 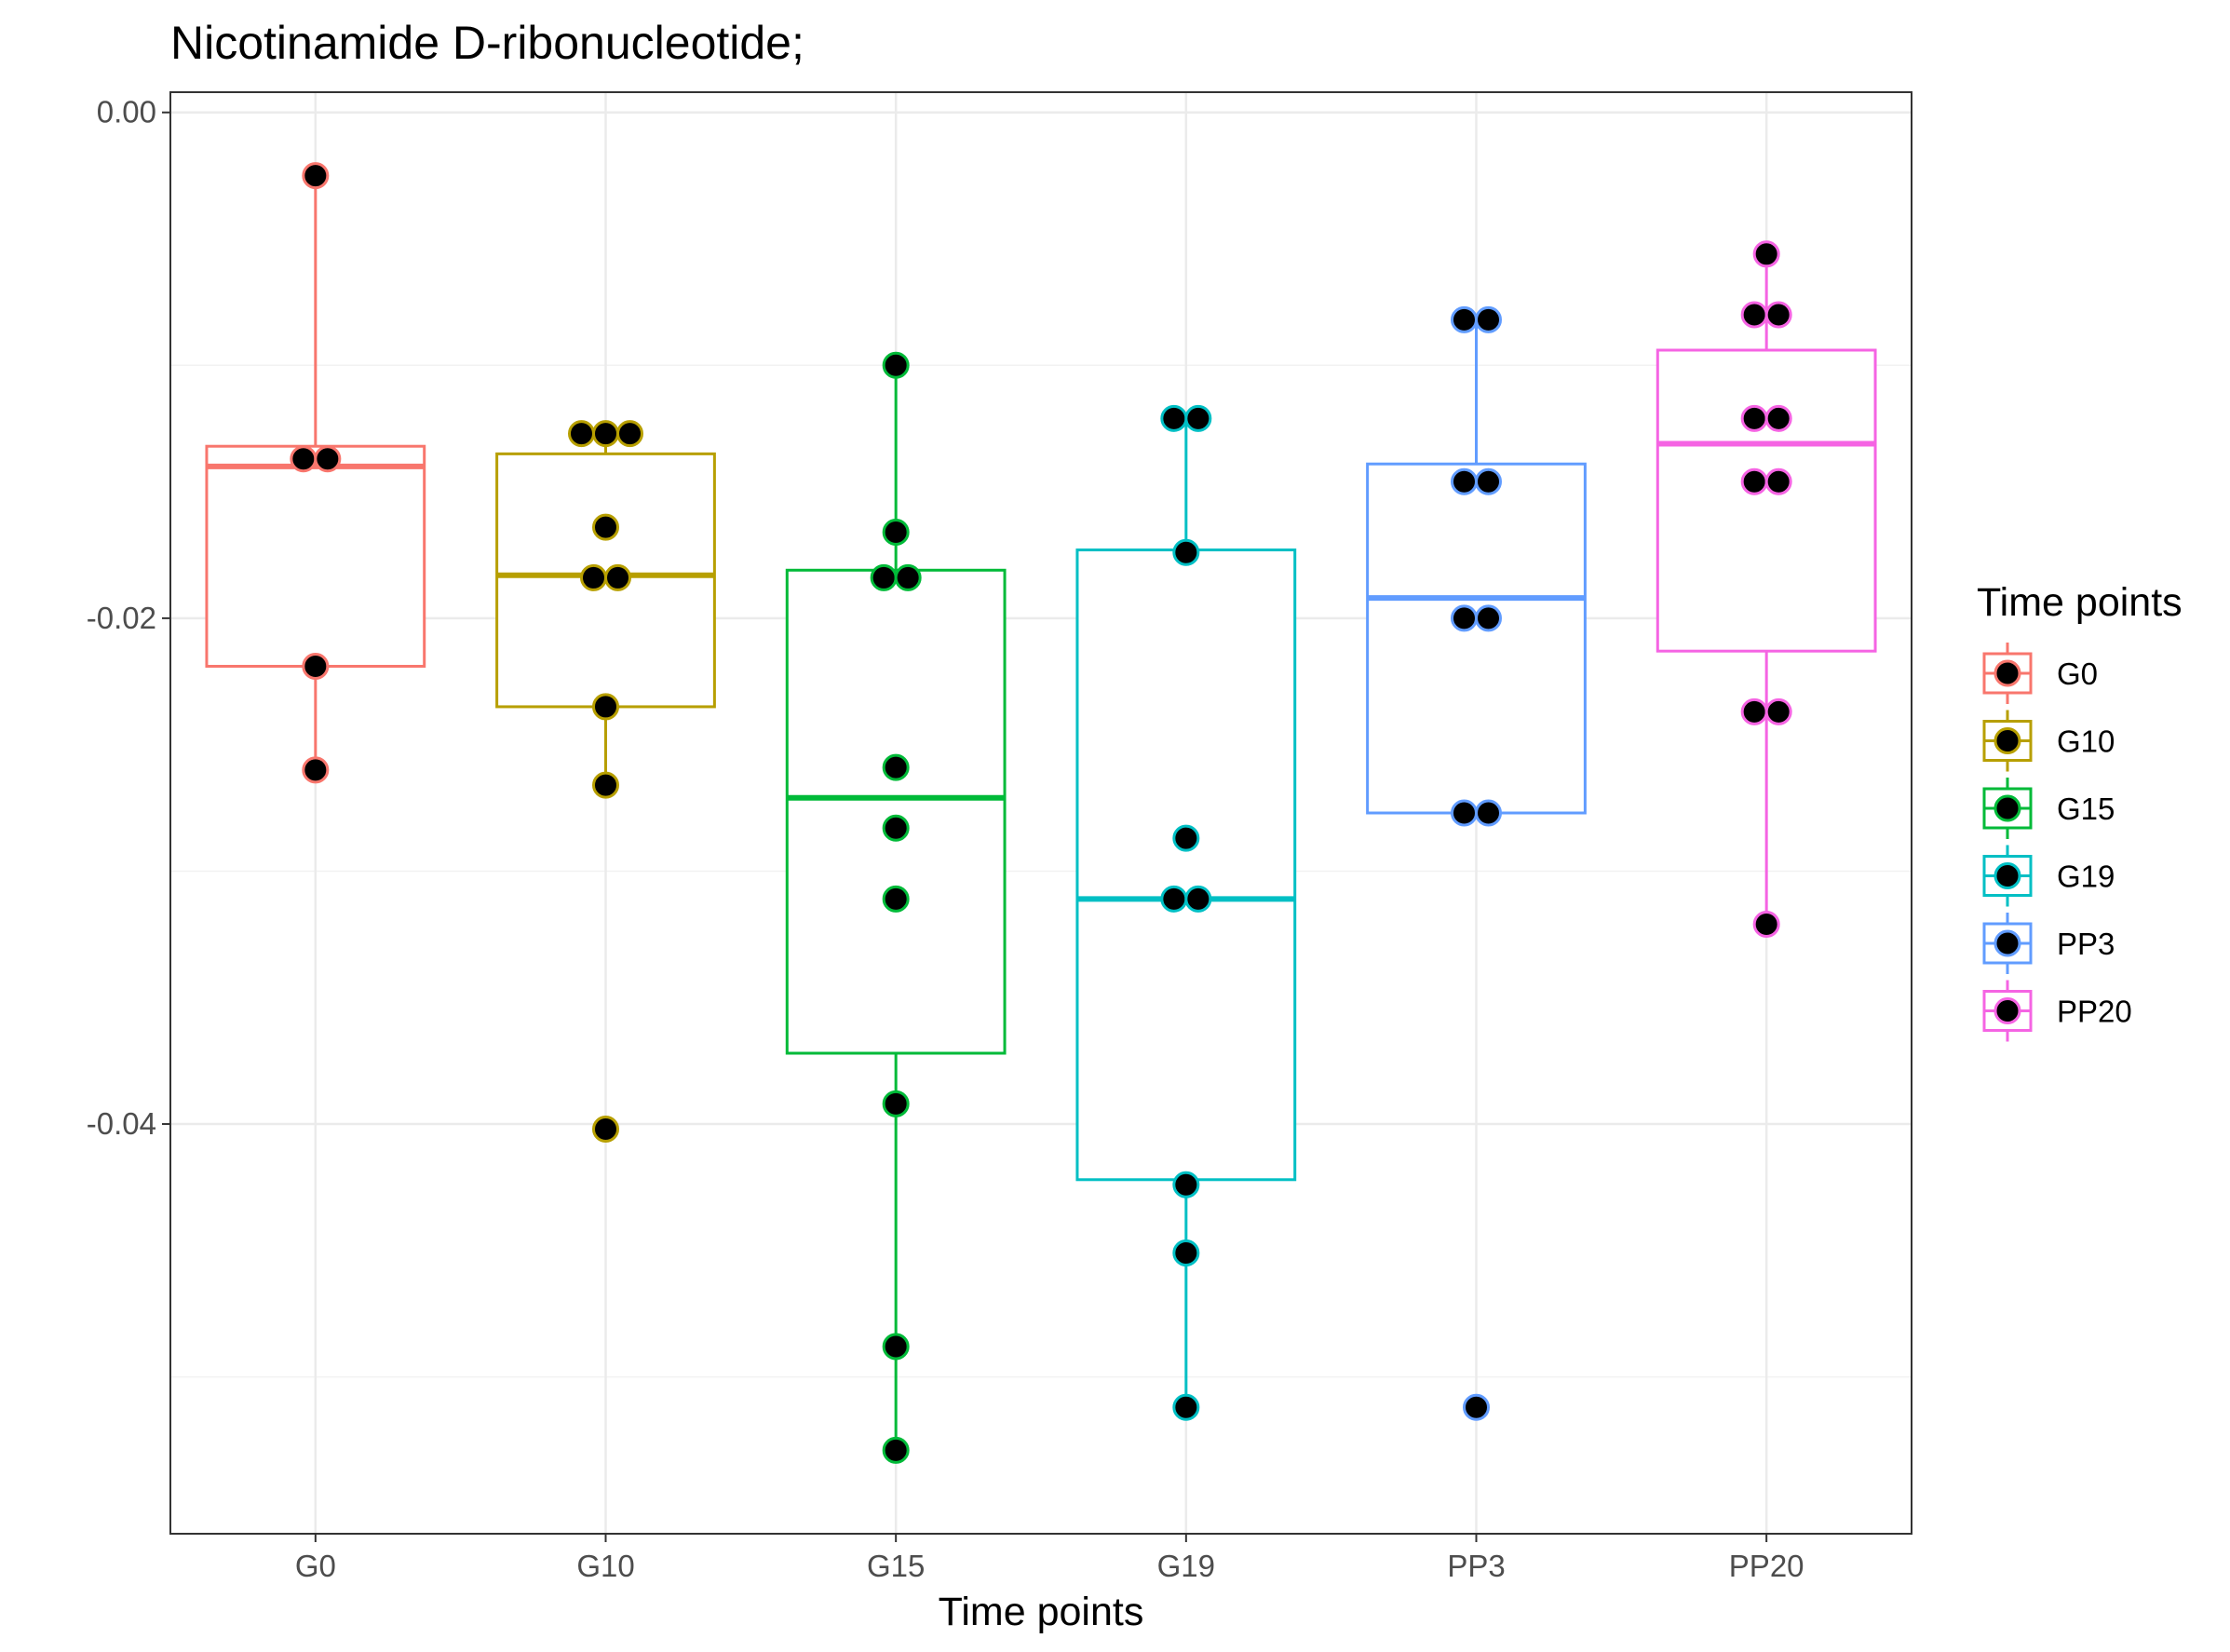 What do you see at coordinates (2049, 943) in the screenshot?
I see `legend-item-pp3: PP3` at bounding box center [2049, 943].